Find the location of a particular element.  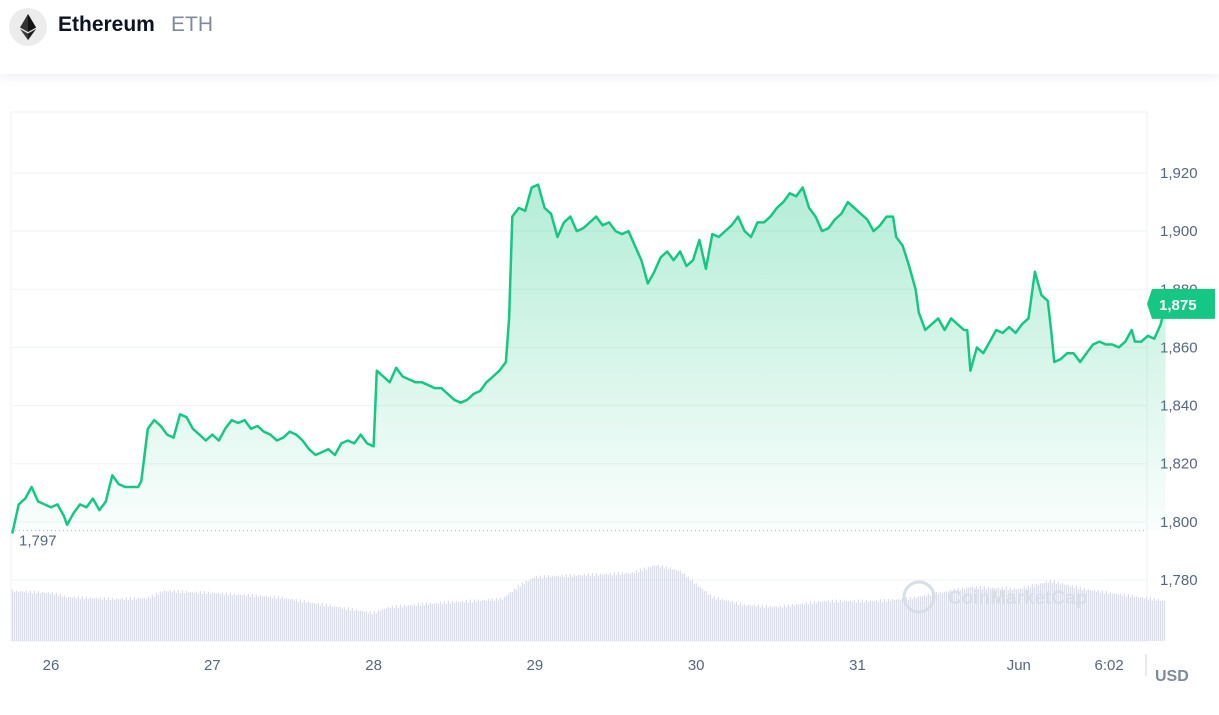

watermark-text: CoinMarketCap is located at coordinates (1017, 598).